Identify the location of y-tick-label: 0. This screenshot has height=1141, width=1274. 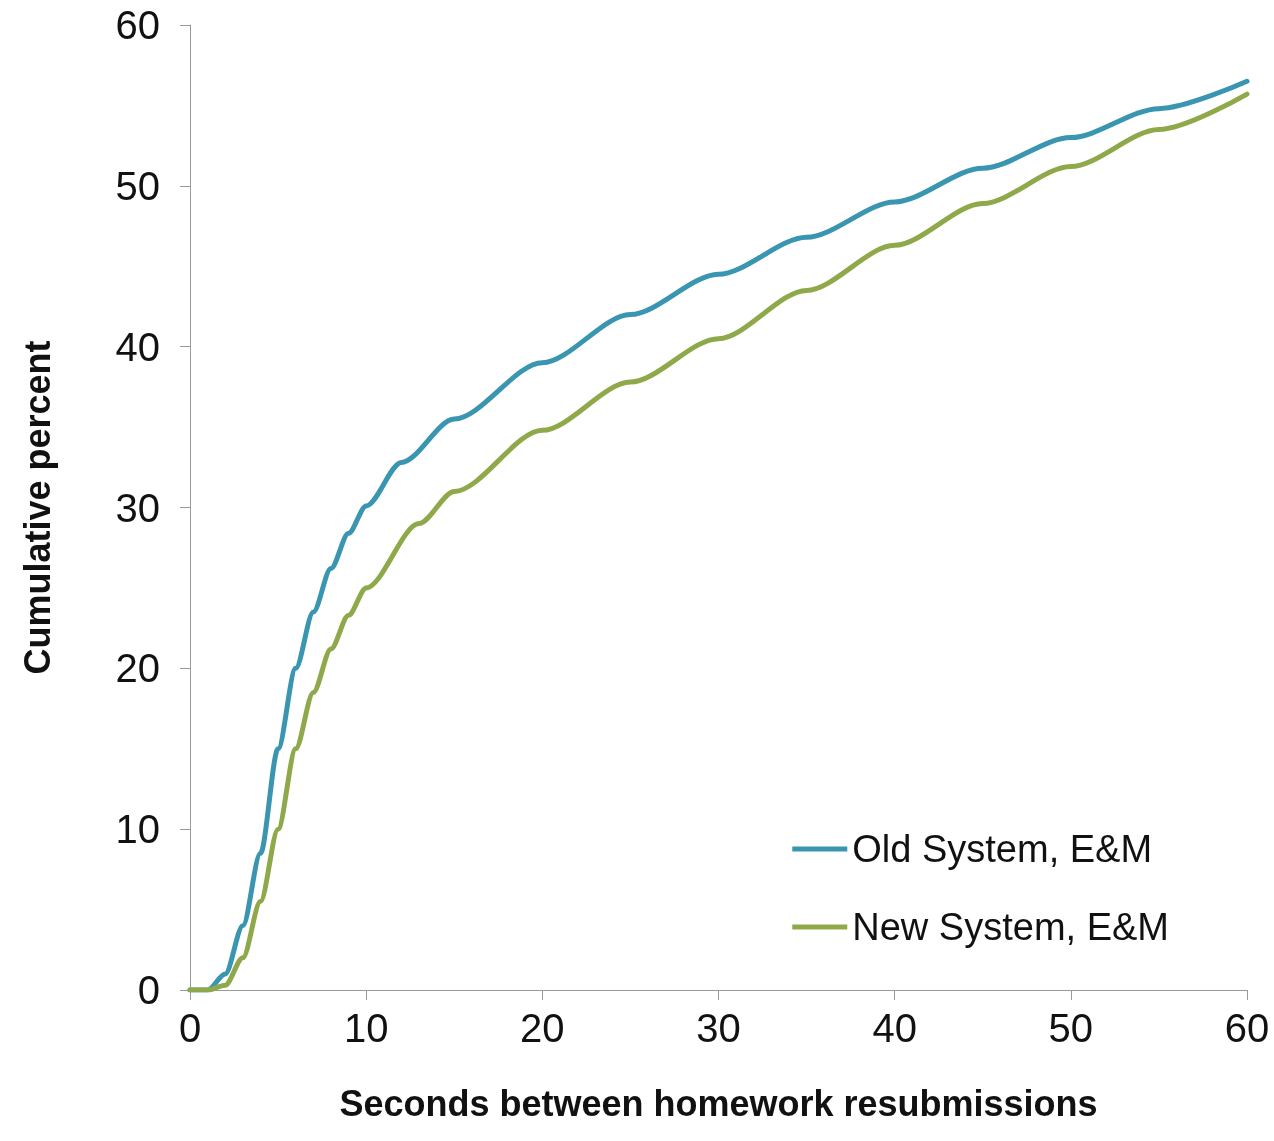
(148, 990).